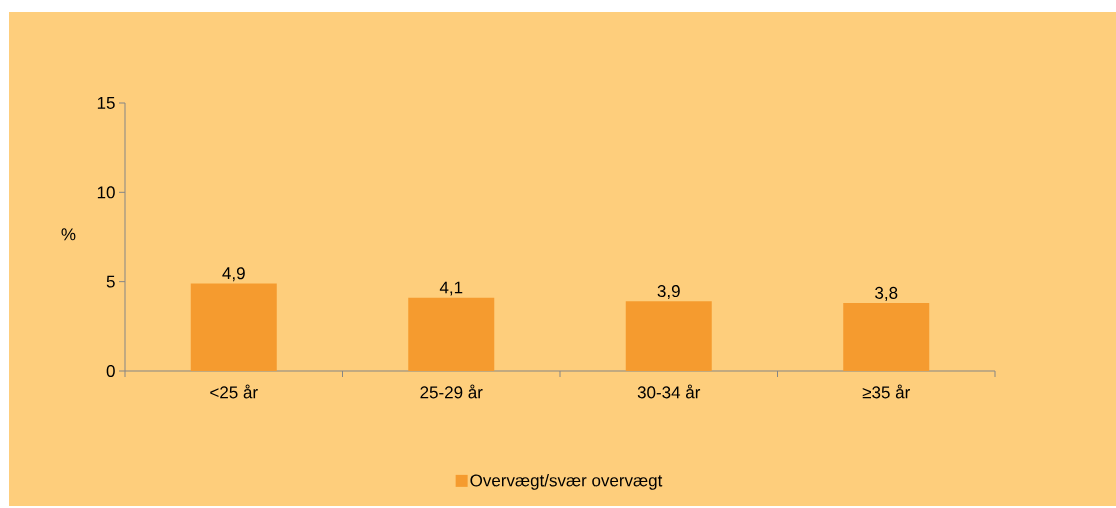 Image resolution: width=1116 pixels, height=508 pixels. I want to click on y-tick-label: 5, so click(110, 281).